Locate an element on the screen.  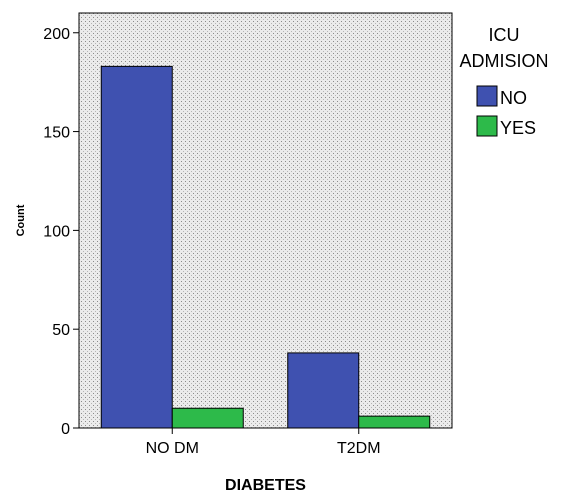
y-tick-label: 100 is located at coordinates (56, 231).